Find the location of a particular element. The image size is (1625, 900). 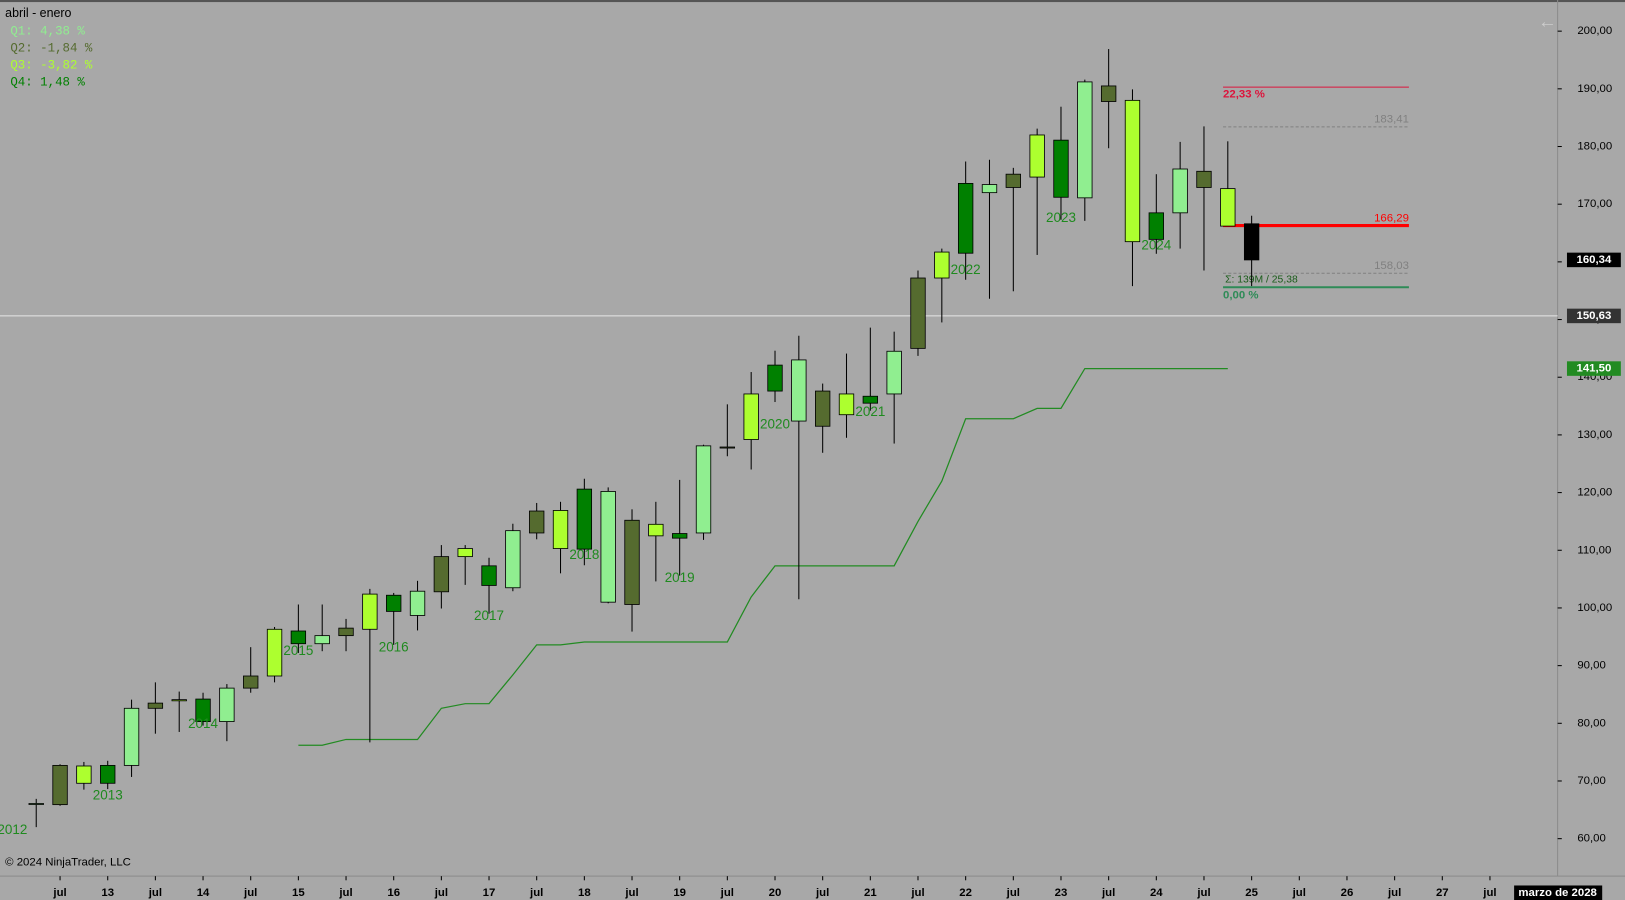

legend-entry: Q1: 4,38 % is located at coordinates (47, 31).